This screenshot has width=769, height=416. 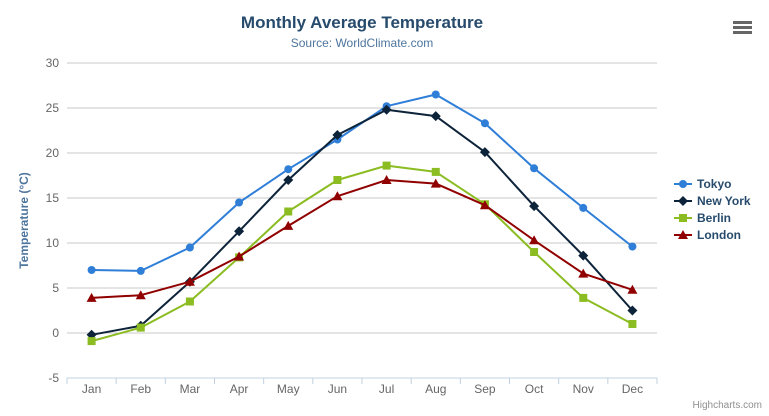 What do you see at coordinates (24, 220) in the screenshot?
I see `y-axis-title: Temperature (°C)` at bounding box center [24, 220].